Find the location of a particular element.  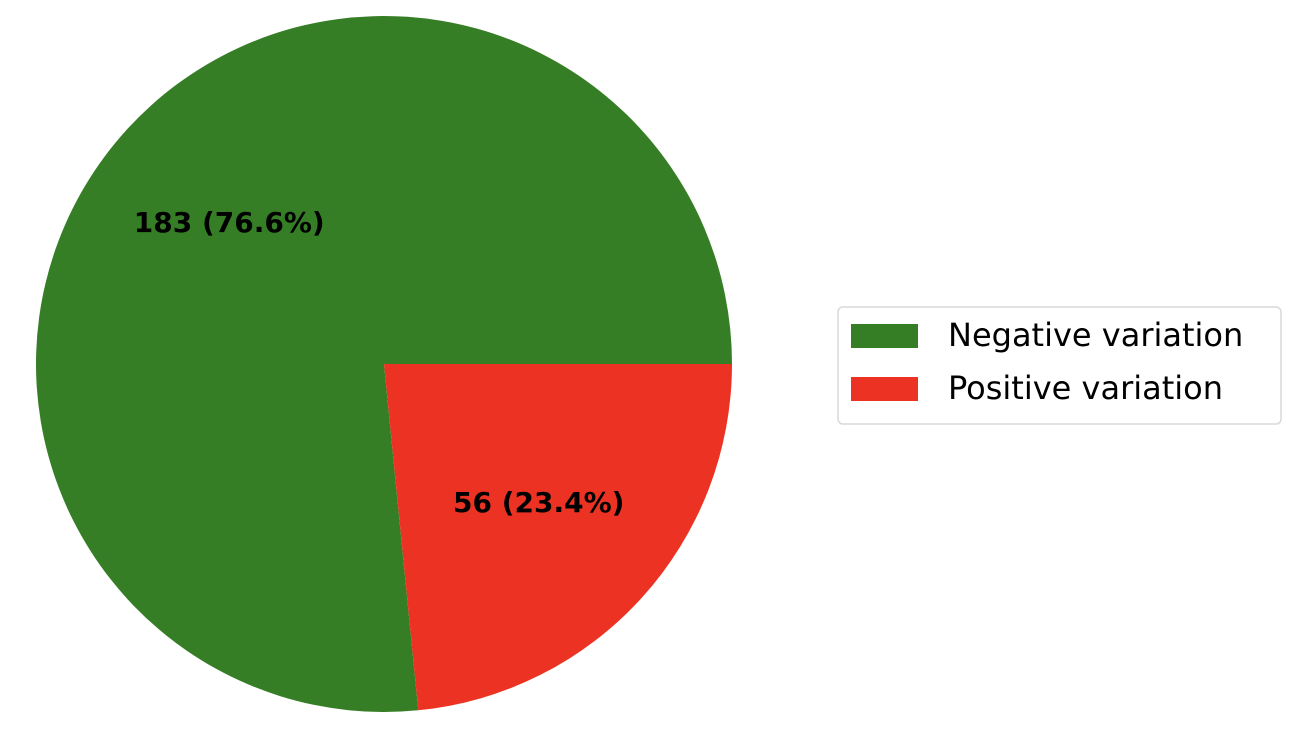

value-label: 56 (23.4%) is located at coordinates (538, 502).